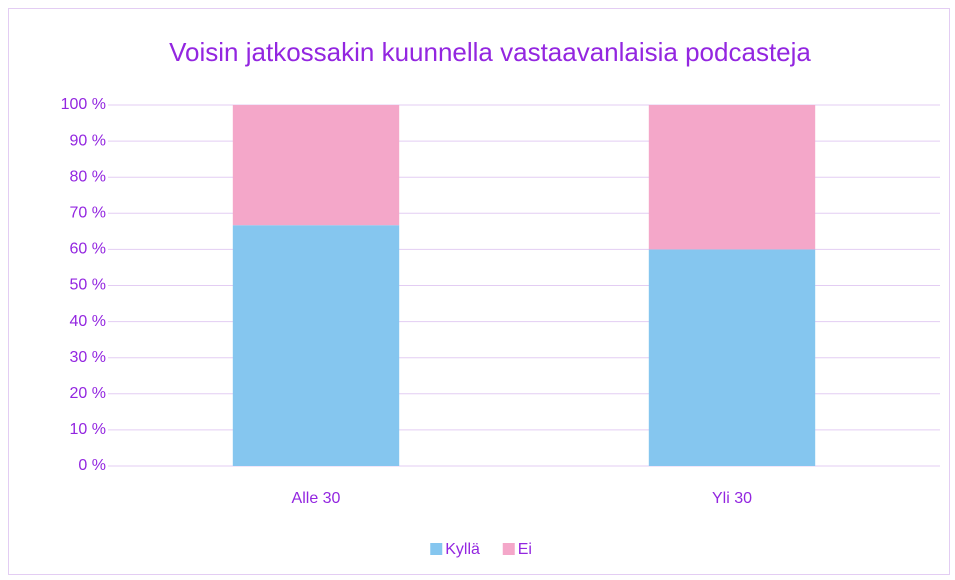 This screenshot has width=955, height=580. Describe the element at coordinates (92, 465) in the screenshot. I see `y-tick-label: 0 %` at that location.